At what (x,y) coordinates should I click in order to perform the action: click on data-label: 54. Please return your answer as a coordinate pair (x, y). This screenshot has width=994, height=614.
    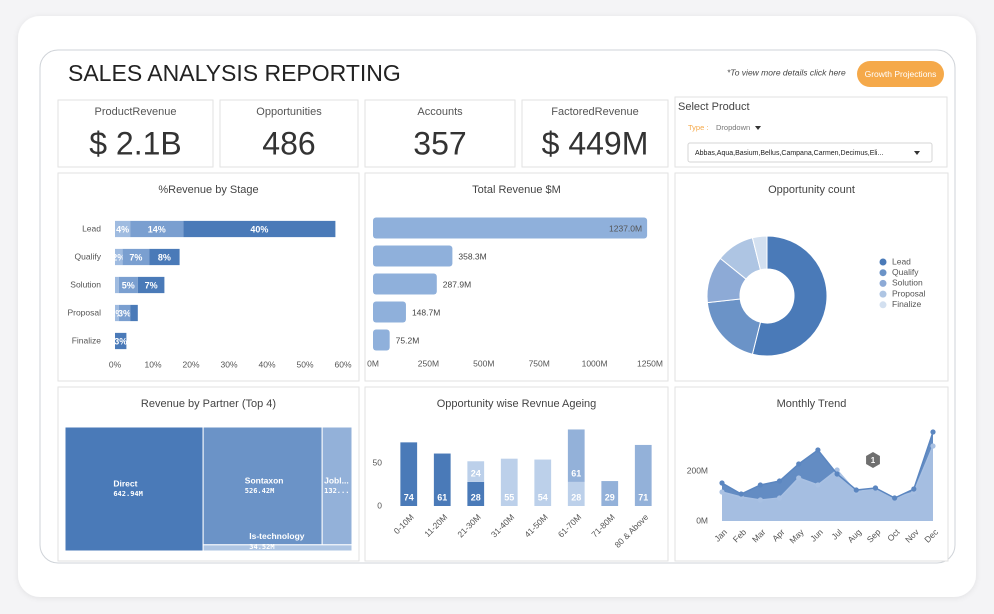
    Looking at the image, I should click on (543, 497).